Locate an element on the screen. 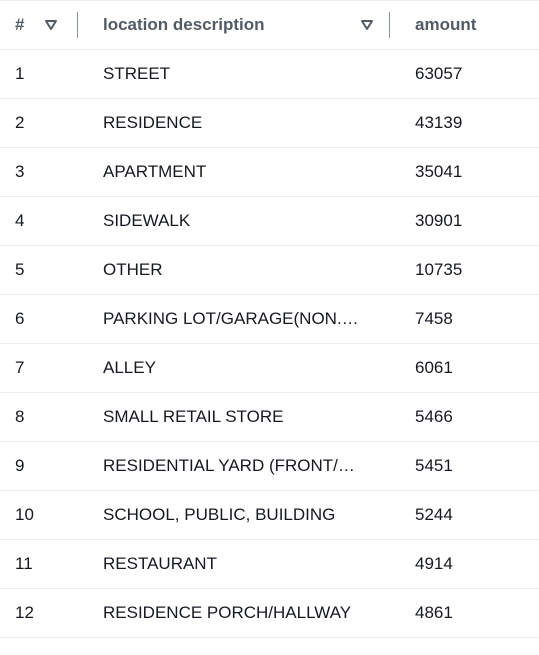 This screenshot has width=539, height=655. column-header-number: # is located at coordinates (43, 25).